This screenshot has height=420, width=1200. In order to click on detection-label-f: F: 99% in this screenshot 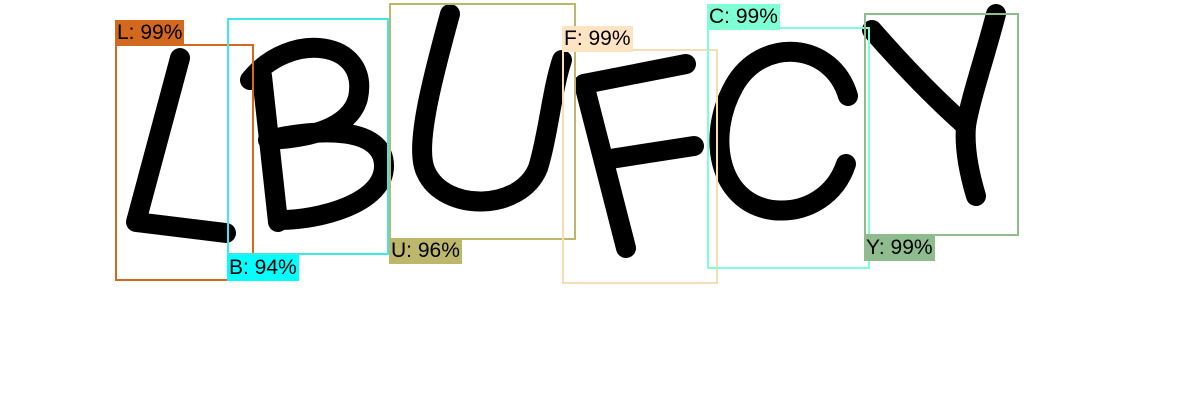, I will do `click(597, 39)`.